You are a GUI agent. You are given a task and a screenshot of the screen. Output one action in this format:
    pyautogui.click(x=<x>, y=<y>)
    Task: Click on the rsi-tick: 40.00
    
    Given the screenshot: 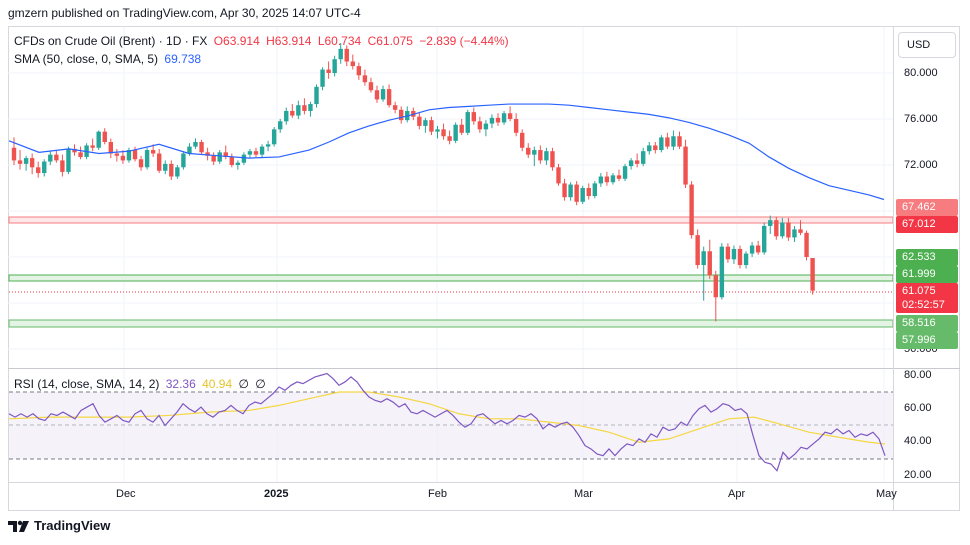 What is the action you would take?
    pyautogui.click(x=918, y=441)
    